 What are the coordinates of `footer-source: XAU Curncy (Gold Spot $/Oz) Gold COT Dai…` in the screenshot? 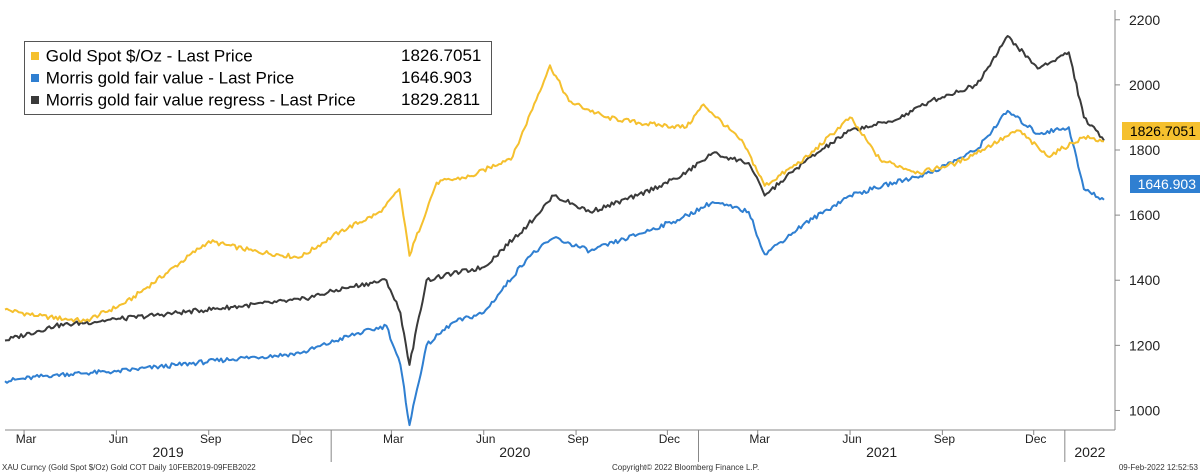 It's located at (129, 467).